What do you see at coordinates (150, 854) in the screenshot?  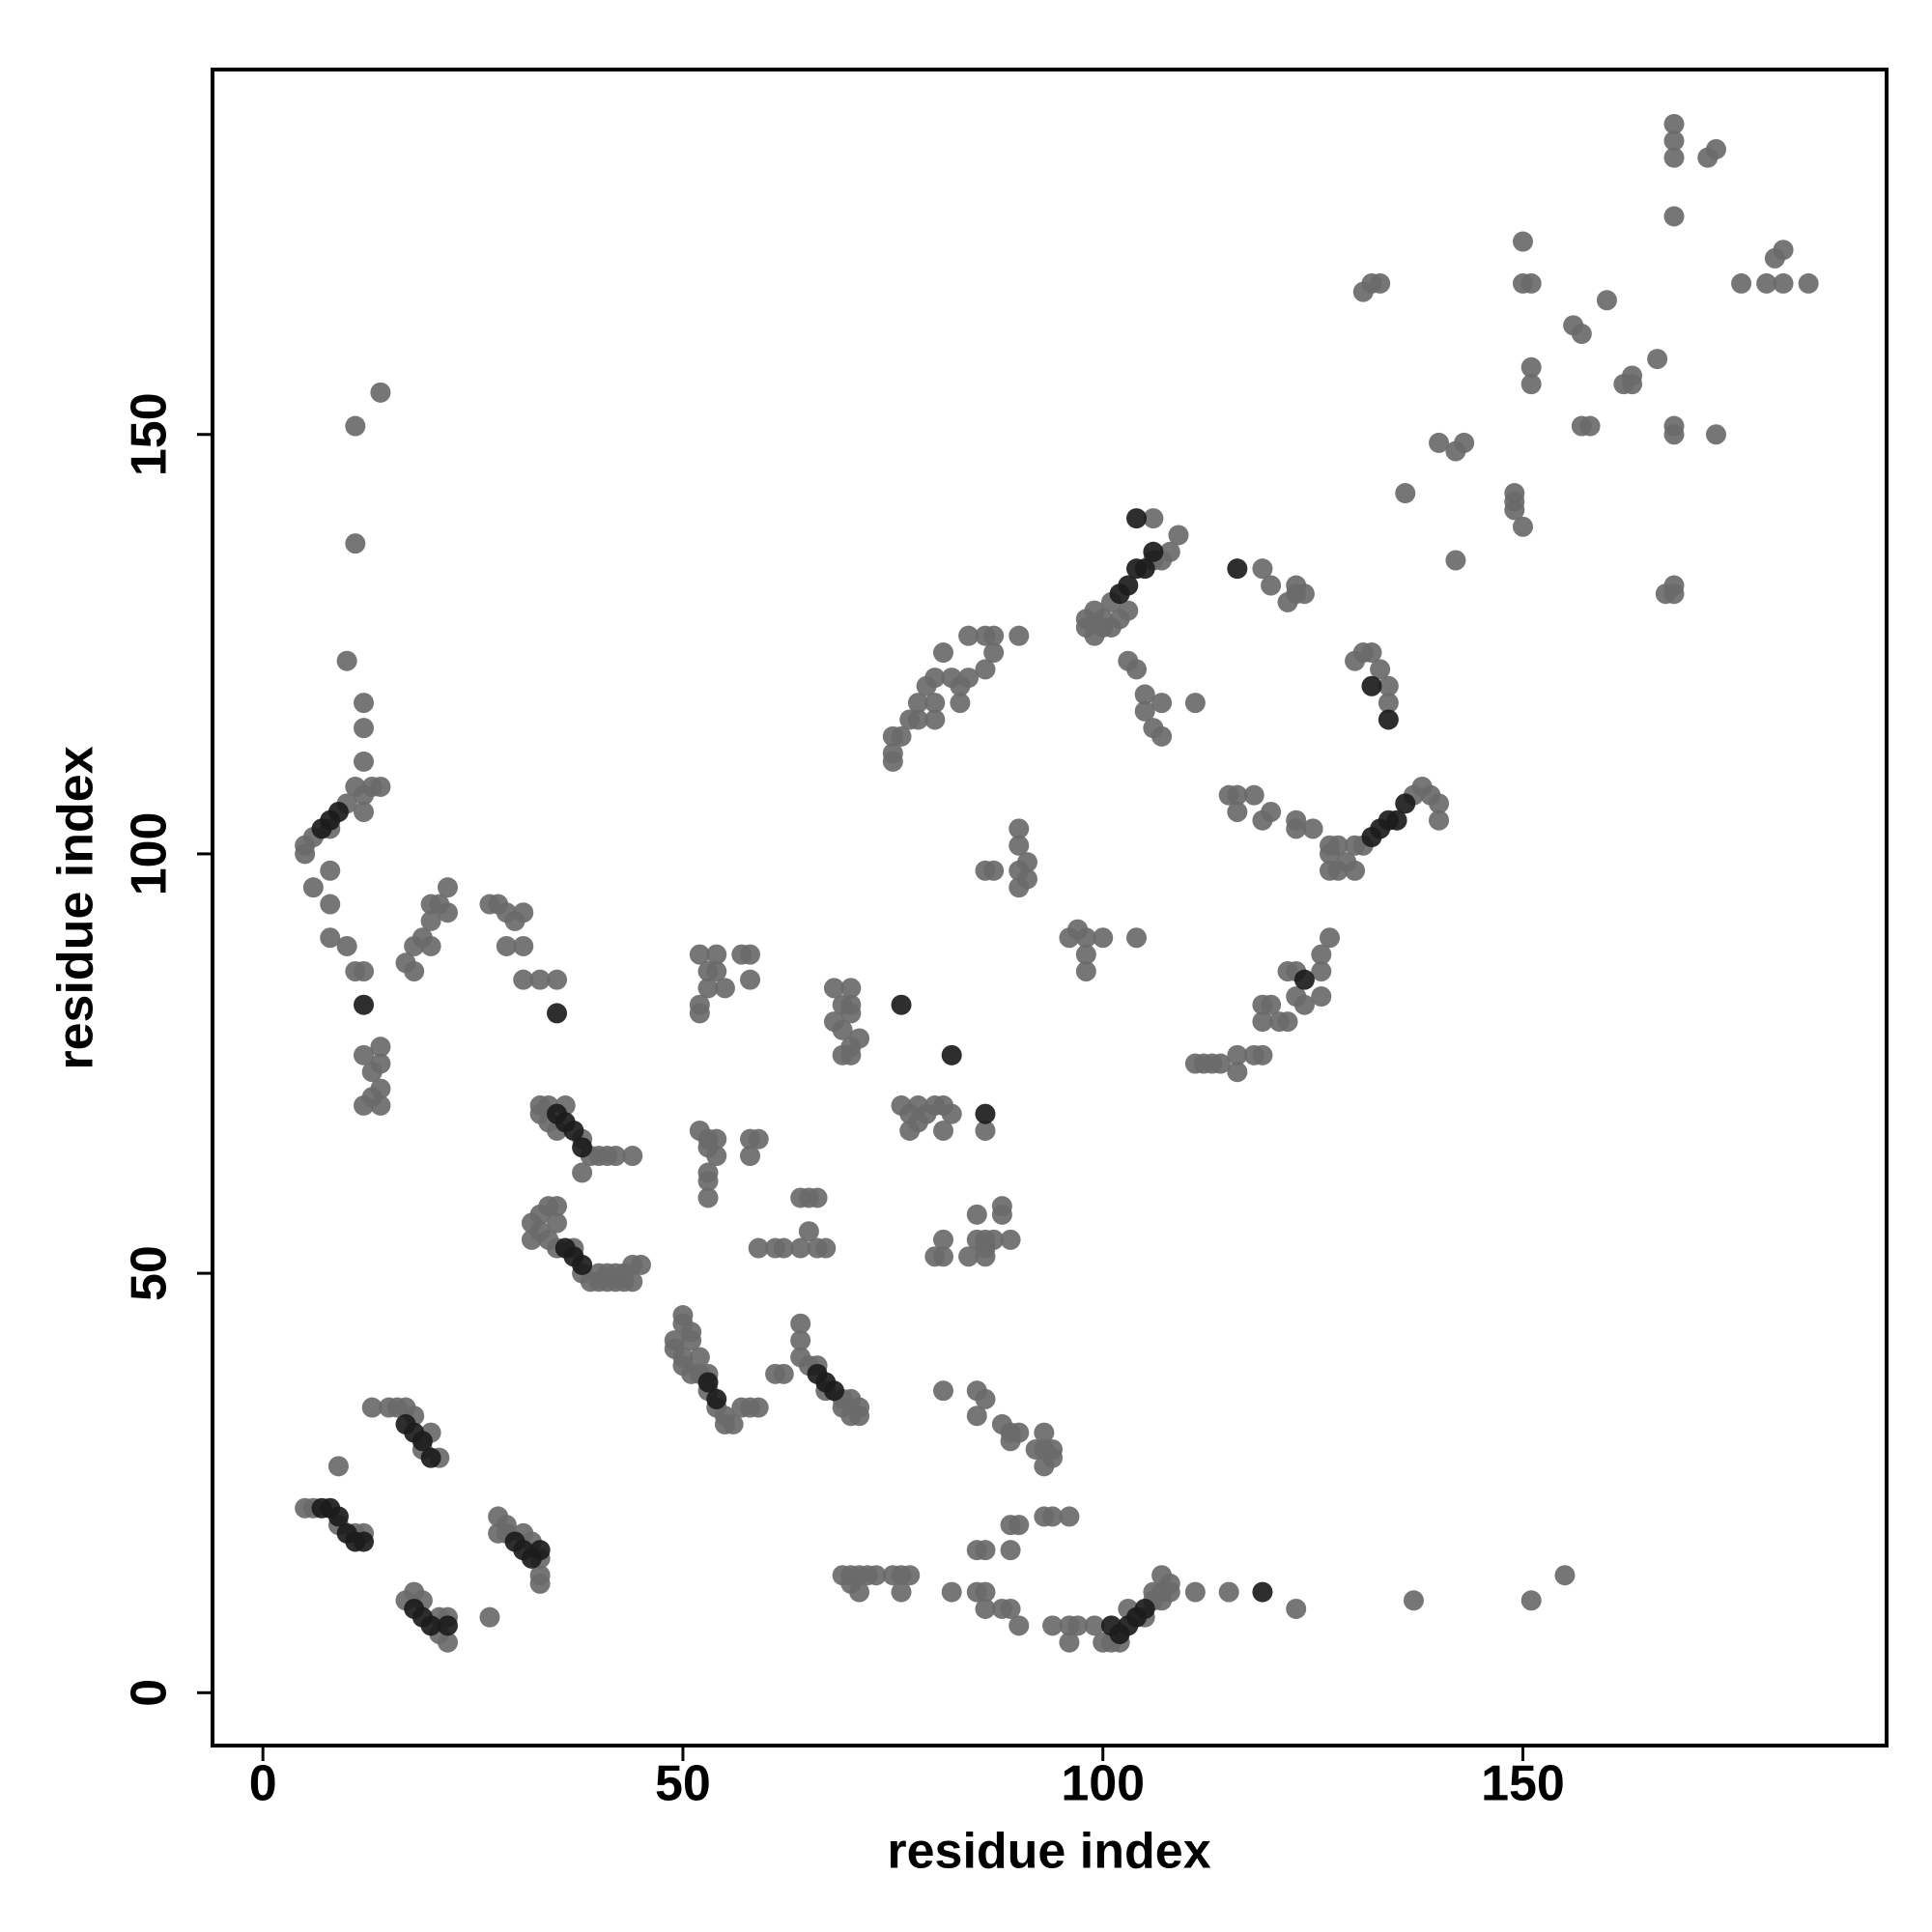 I see `y-tick-label: 100` at bounding box center [150, 854].